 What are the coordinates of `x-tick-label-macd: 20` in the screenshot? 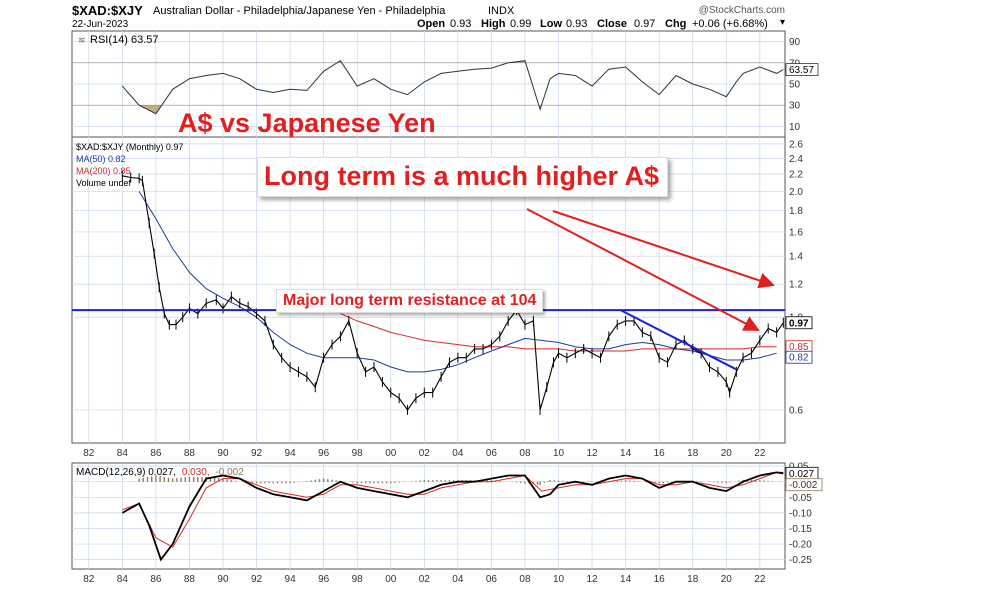 It's located at (727, 579).